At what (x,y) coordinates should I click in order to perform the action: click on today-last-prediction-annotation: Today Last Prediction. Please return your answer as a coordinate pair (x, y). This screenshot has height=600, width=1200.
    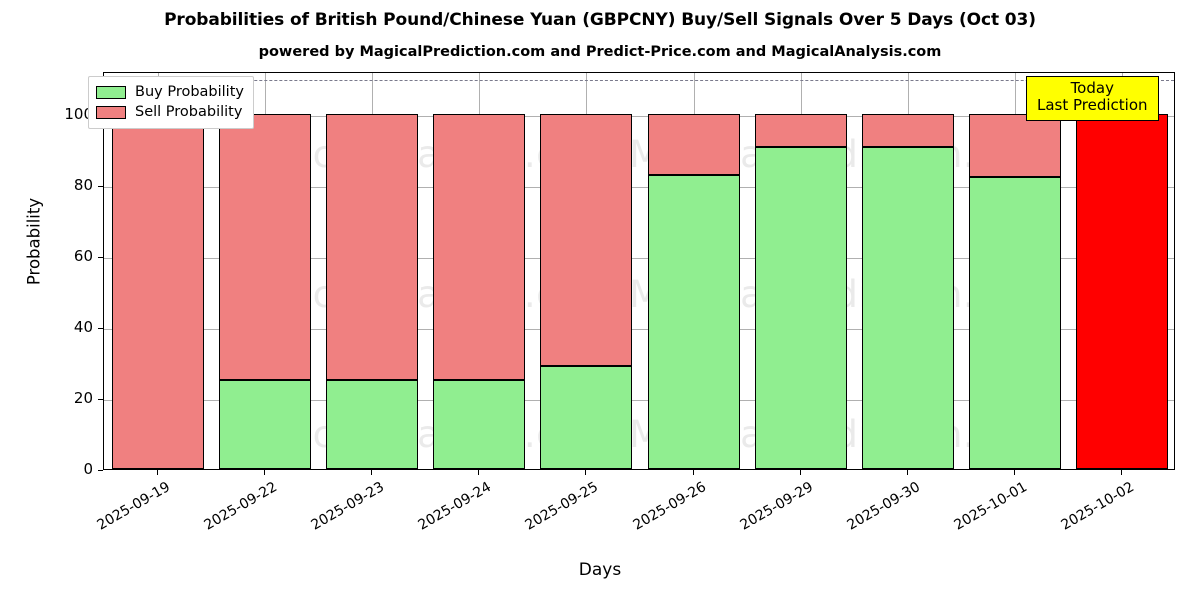
    Looking at the image, I should click on (1092, 98).